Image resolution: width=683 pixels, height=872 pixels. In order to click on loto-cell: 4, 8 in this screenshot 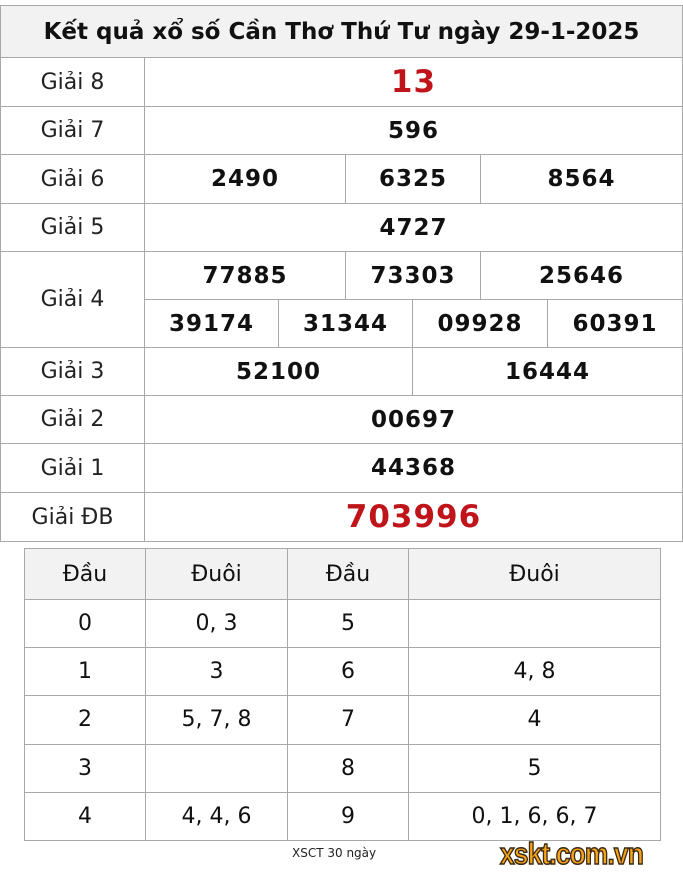, I will do `click(534, 672)`.